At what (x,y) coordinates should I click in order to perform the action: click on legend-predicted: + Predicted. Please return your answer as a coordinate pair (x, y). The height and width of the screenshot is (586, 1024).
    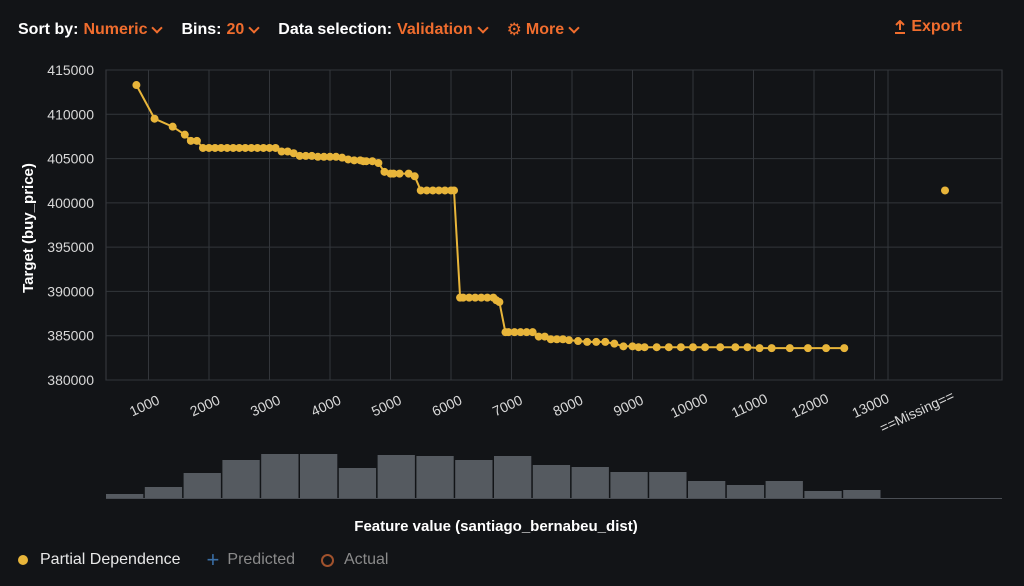
    Looking at the image, I should click on (250, 559).